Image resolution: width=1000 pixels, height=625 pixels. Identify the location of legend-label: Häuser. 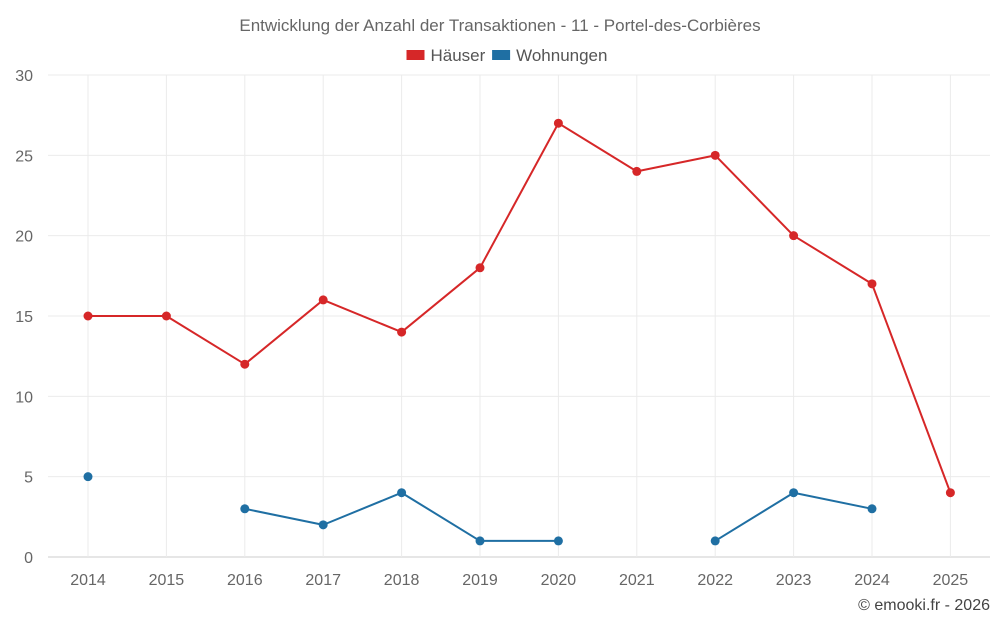
(458, 55).